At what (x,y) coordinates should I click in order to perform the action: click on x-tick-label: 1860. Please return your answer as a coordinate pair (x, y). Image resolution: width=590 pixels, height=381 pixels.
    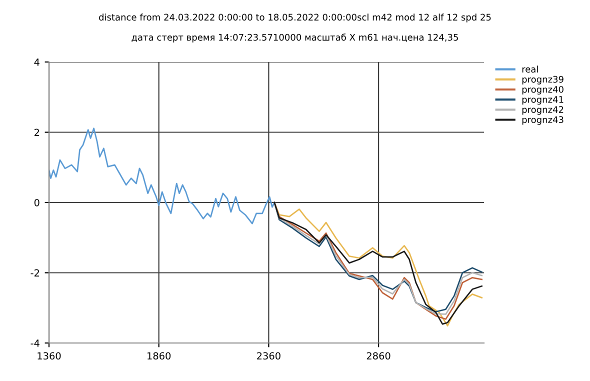
    Looking at the image, I should click on (159, 356).